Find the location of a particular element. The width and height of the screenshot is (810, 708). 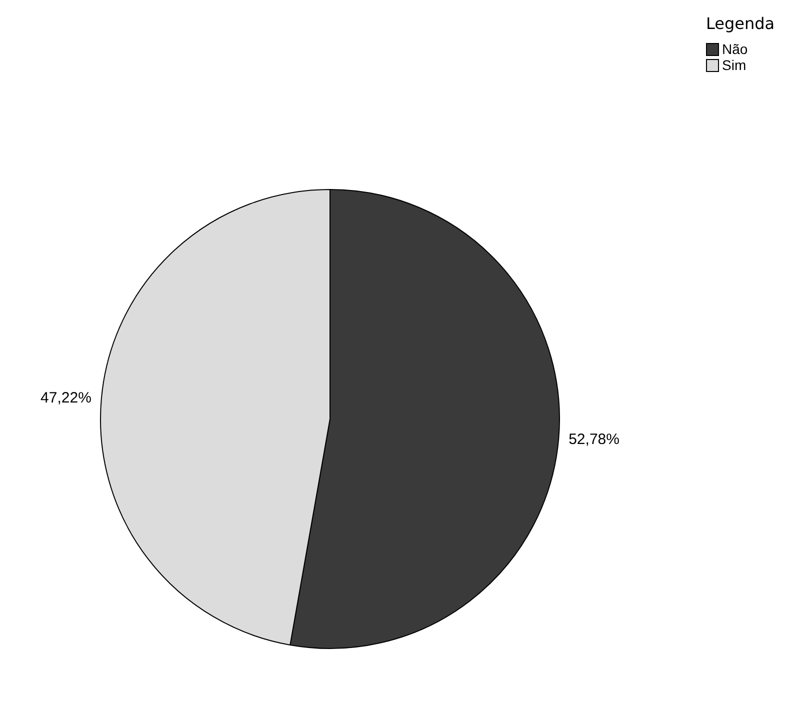

legend-label: Não is located at coordinates (735, 49).